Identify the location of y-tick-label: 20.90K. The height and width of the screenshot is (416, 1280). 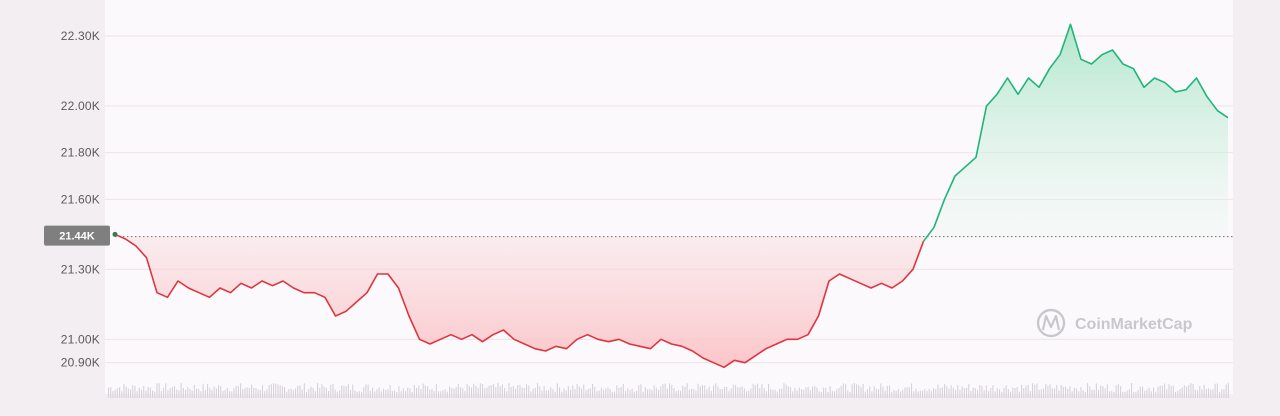
(80, 363).